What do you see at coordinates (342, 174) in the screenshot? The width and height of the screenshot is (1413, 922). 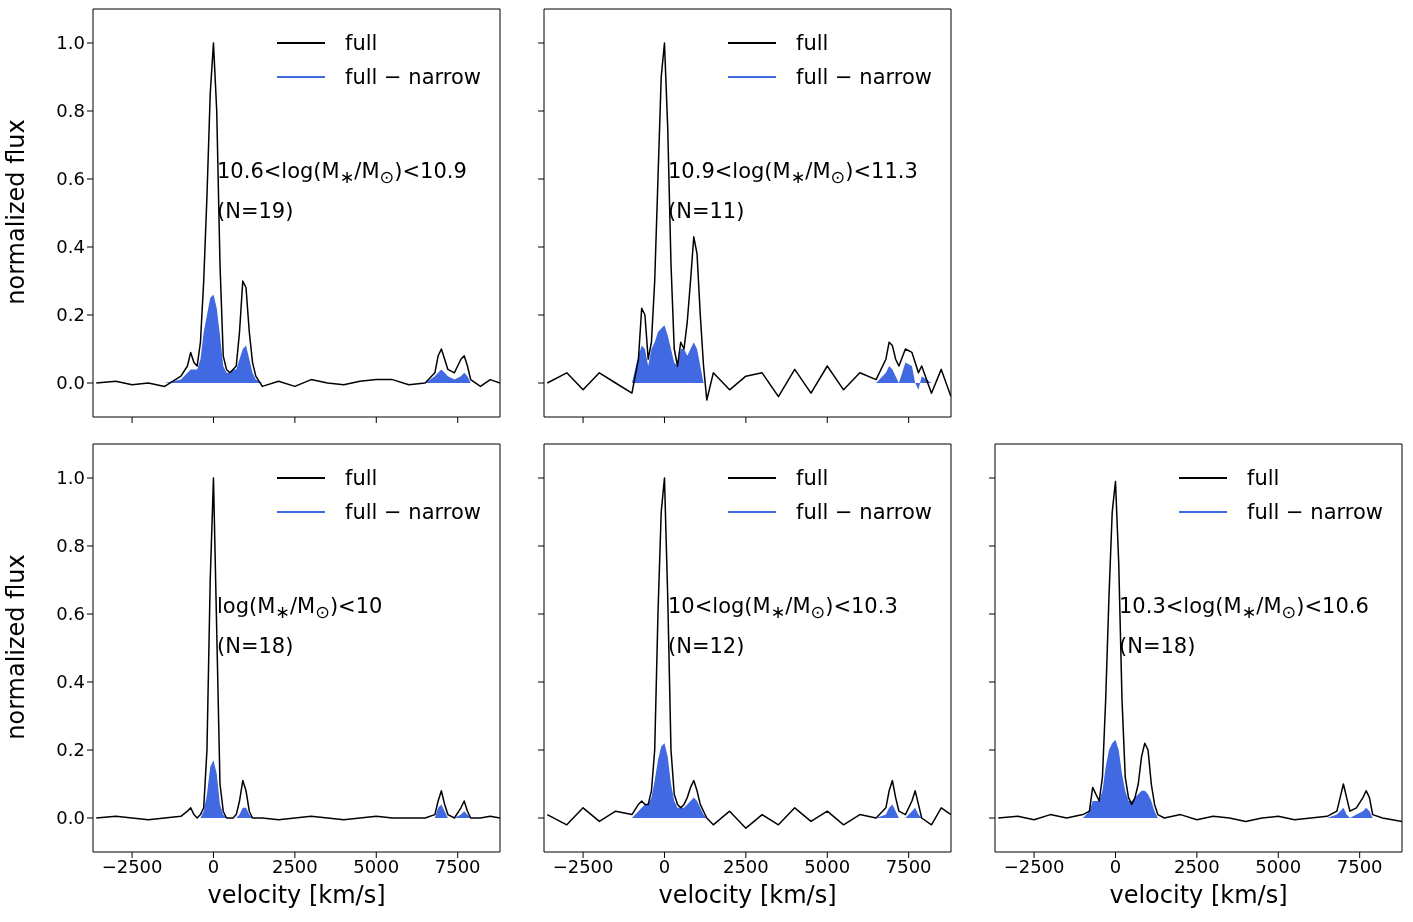 I see `annotation: 10.6<log(M$_{∗}$/M$_{⊙}$)<10.9` at bounding box center [342, 174].